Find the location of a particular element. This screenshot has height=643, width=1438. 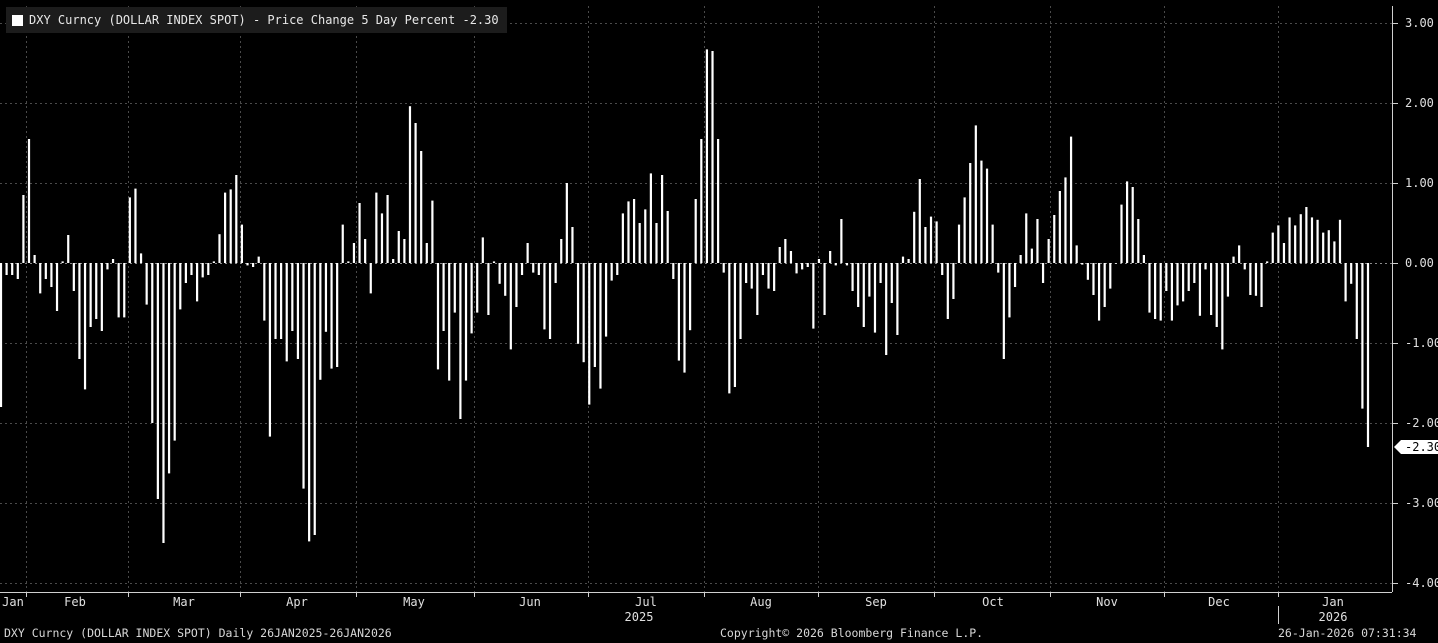

x-tick-label: Oct is located at coordinates (993, 602).